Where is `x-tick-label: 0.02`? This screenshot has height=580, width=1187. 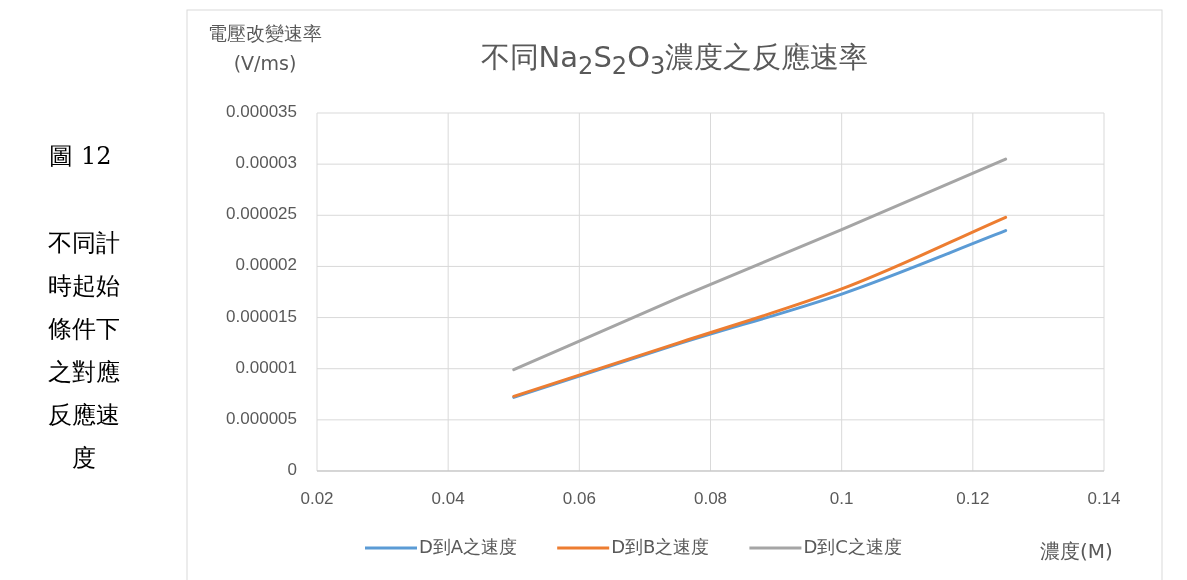
x-tick-label: 0.02 is located at coordinates (317, 499).